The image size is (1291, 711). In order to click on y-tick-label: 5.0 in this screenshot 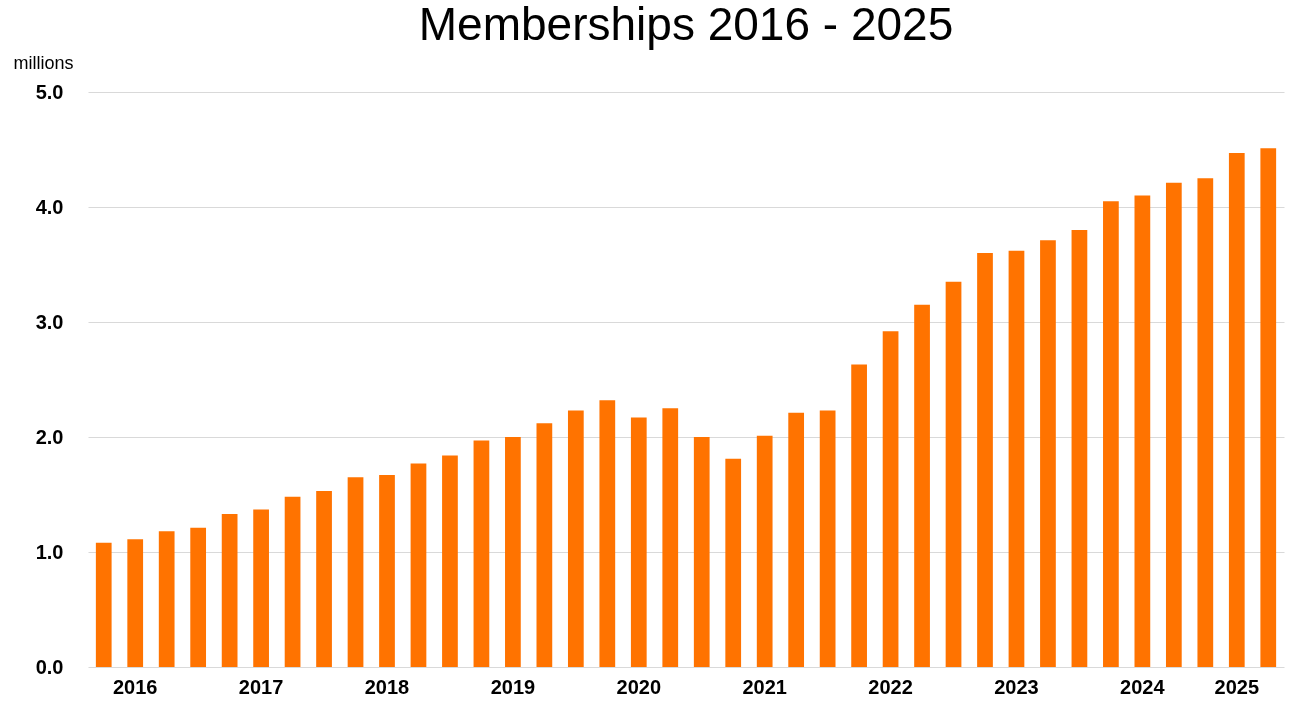, I will do `click(49, 91)`.